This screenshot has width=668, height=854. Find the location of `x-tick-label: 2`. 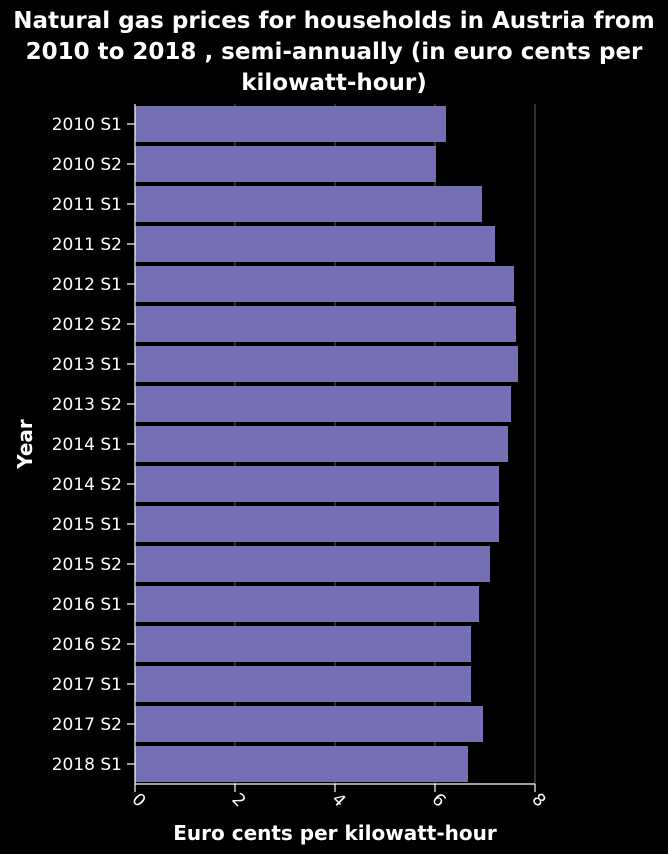

x-tick-label: 2 is located at coordinates (239, 801).